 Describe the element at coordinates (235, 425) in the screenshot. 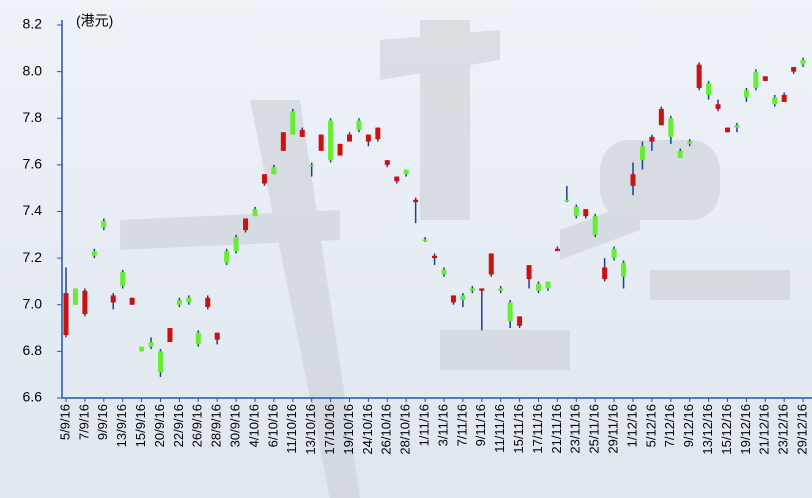

I see `x-tick-label: 30/9/16` at that location.